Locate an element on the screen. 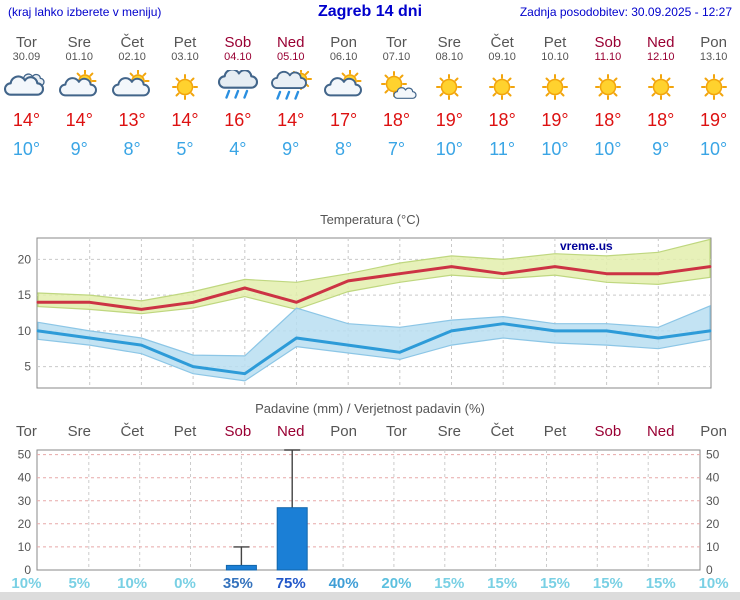 This screenshot has height=600, width=740. day-min-temp: 5° is located at coordinates (185, 149).